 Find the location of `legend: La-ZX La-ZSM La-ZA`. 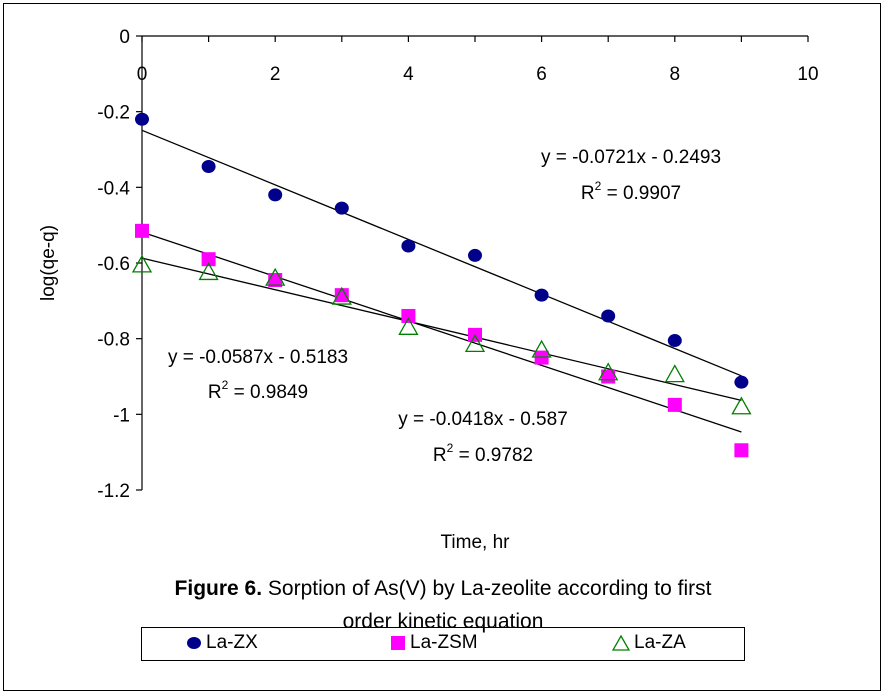

legend: La-ZX La-ZSM La-ZA is located at coordinates (443, 644).